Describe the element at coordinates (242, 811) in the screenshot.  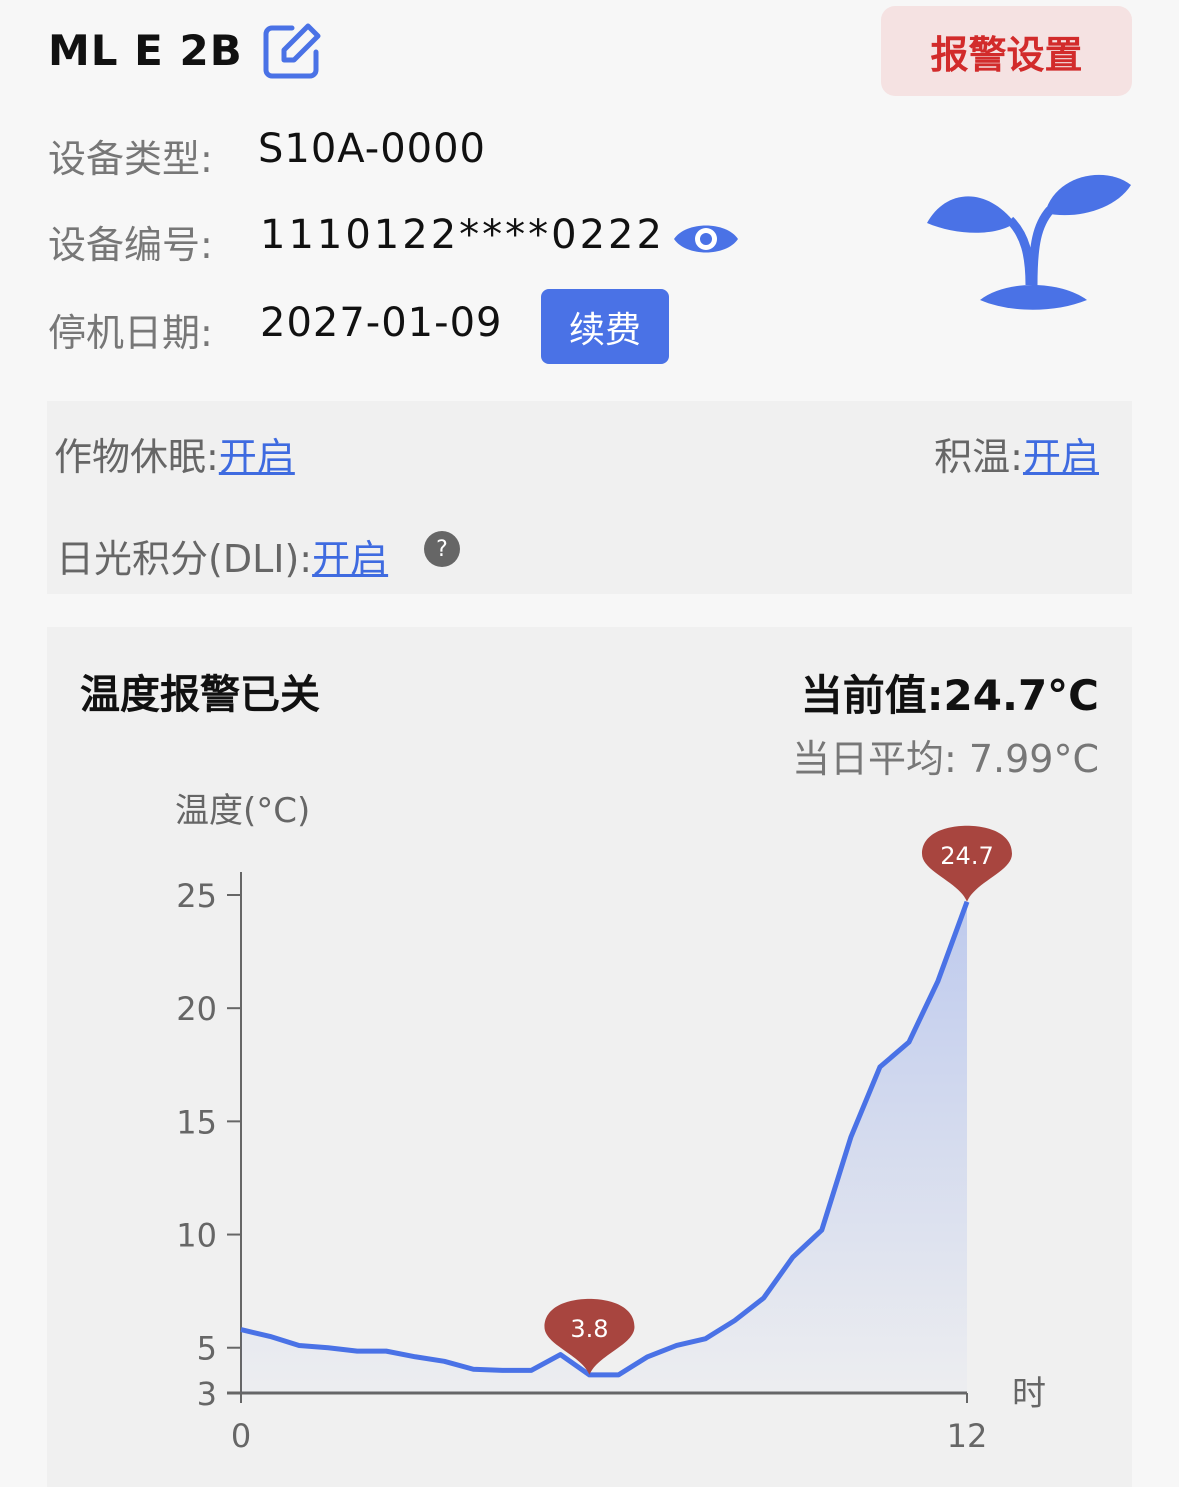
I see `y-axis-label: 温度(°C)` at that location.